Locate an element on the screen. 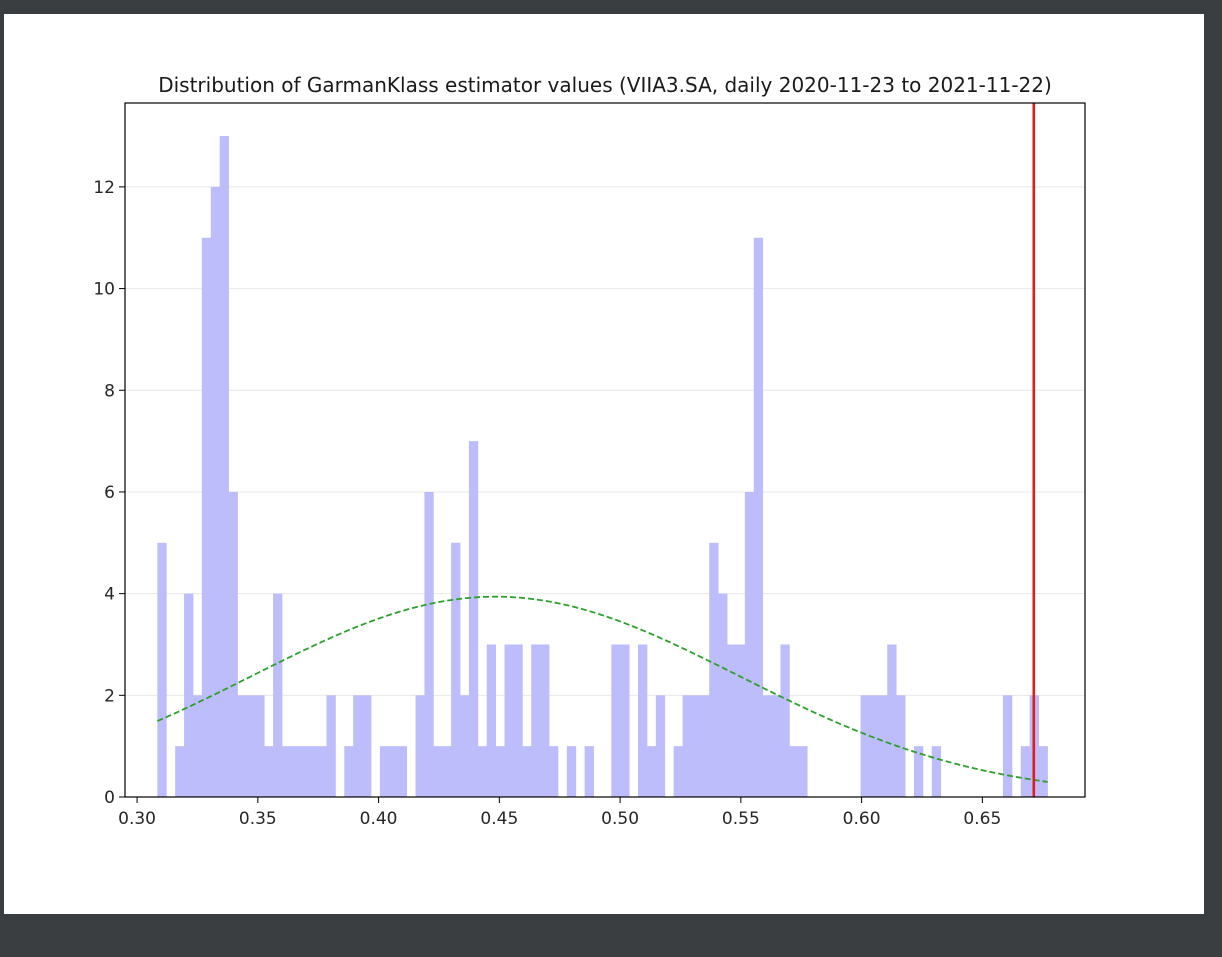 Image resolution: width=1222 pixels, height=957 pixels. x-axis-ticks: 0.30 0.35 0.40 0.45 0.50 0.55 0.60 0.65 is located at coordinates (559, 813).